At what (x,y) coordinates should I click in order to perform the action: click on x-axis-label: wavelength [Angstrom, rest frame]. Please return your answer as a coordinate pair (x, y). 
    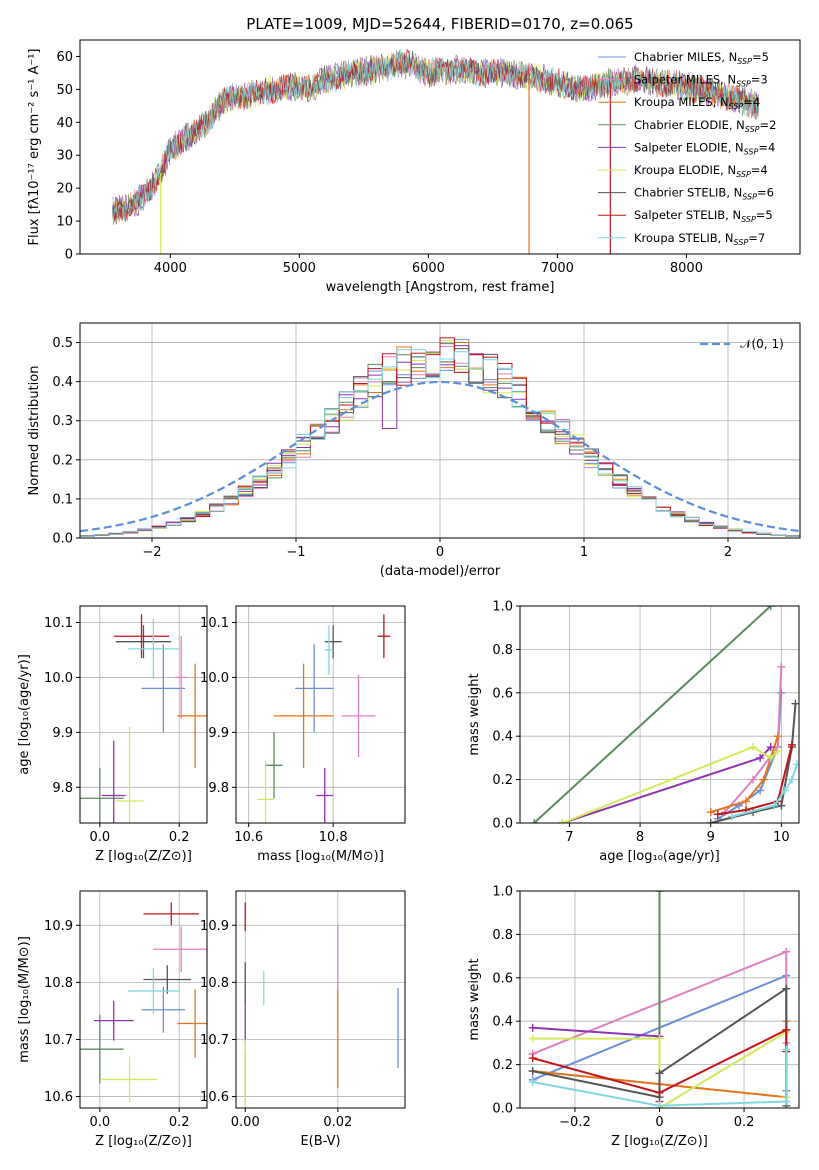
    Looking at the image, I should click on (440, 287).